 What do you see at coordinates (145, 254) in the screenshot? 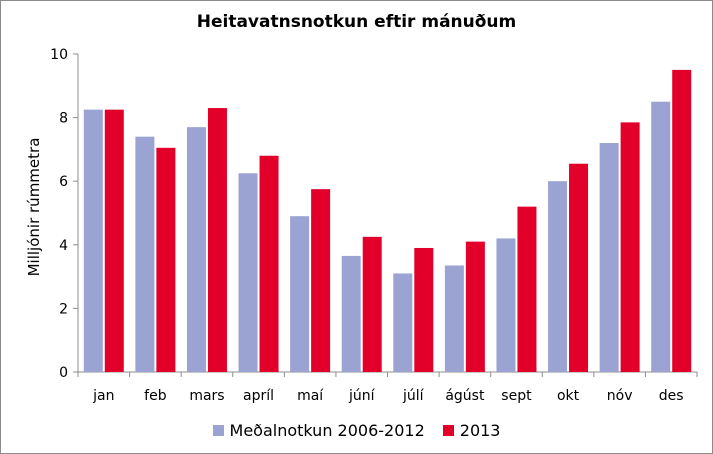
I see `bar-series-1-feb` at bounding box center [145, 254].